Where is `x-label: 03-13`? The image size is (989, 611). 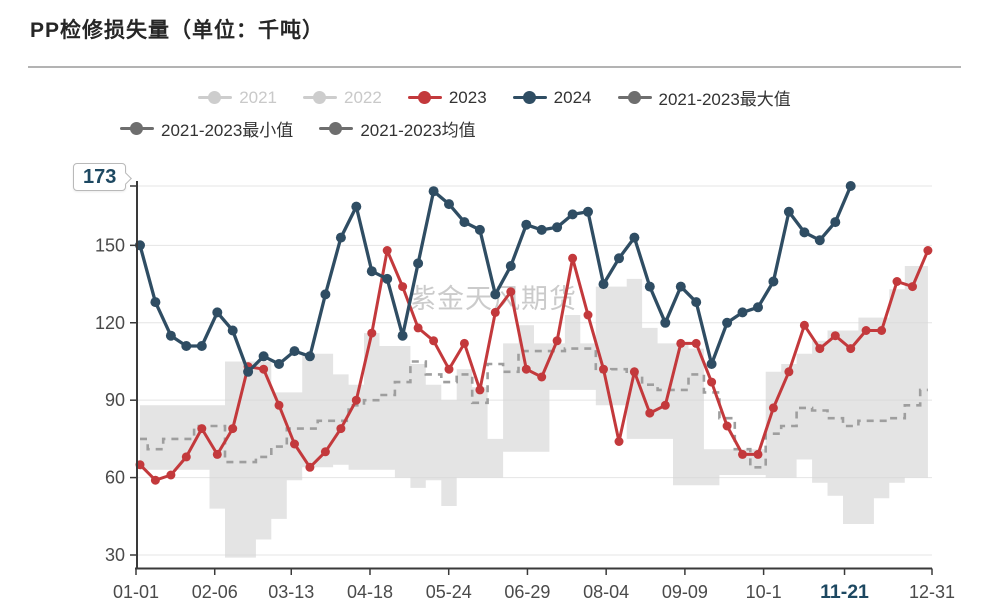
x-label: 03-13 is located at coordinates (291, 592).